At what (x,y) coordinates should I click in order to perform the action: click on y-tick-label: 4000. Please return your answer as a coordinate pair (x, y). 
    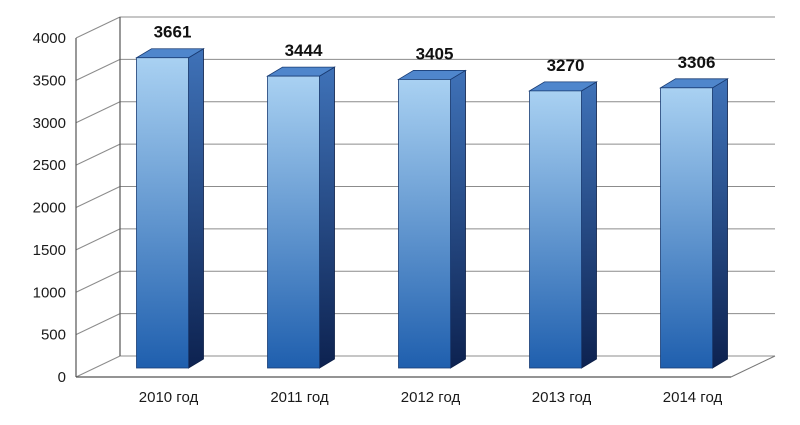
    Looking at the image, I should click on (49, 38).